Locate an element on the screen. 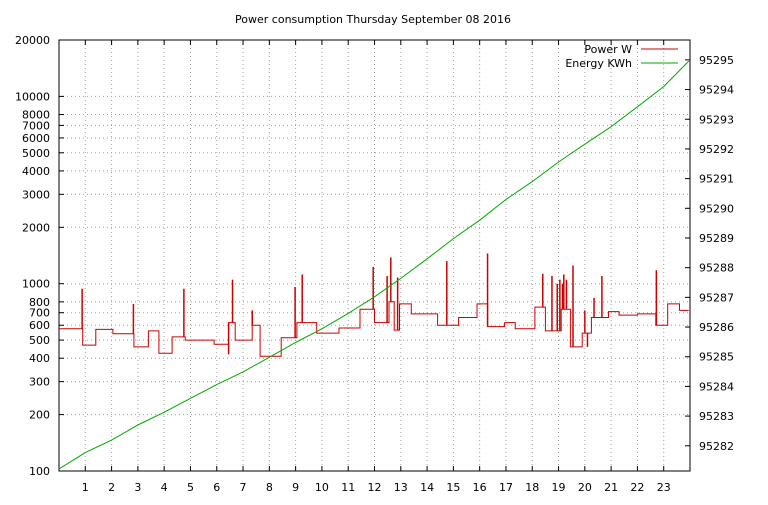 This screenshot has width=768, height=505. y2-tick-label: 95284 is located at coordinates (716, 386).